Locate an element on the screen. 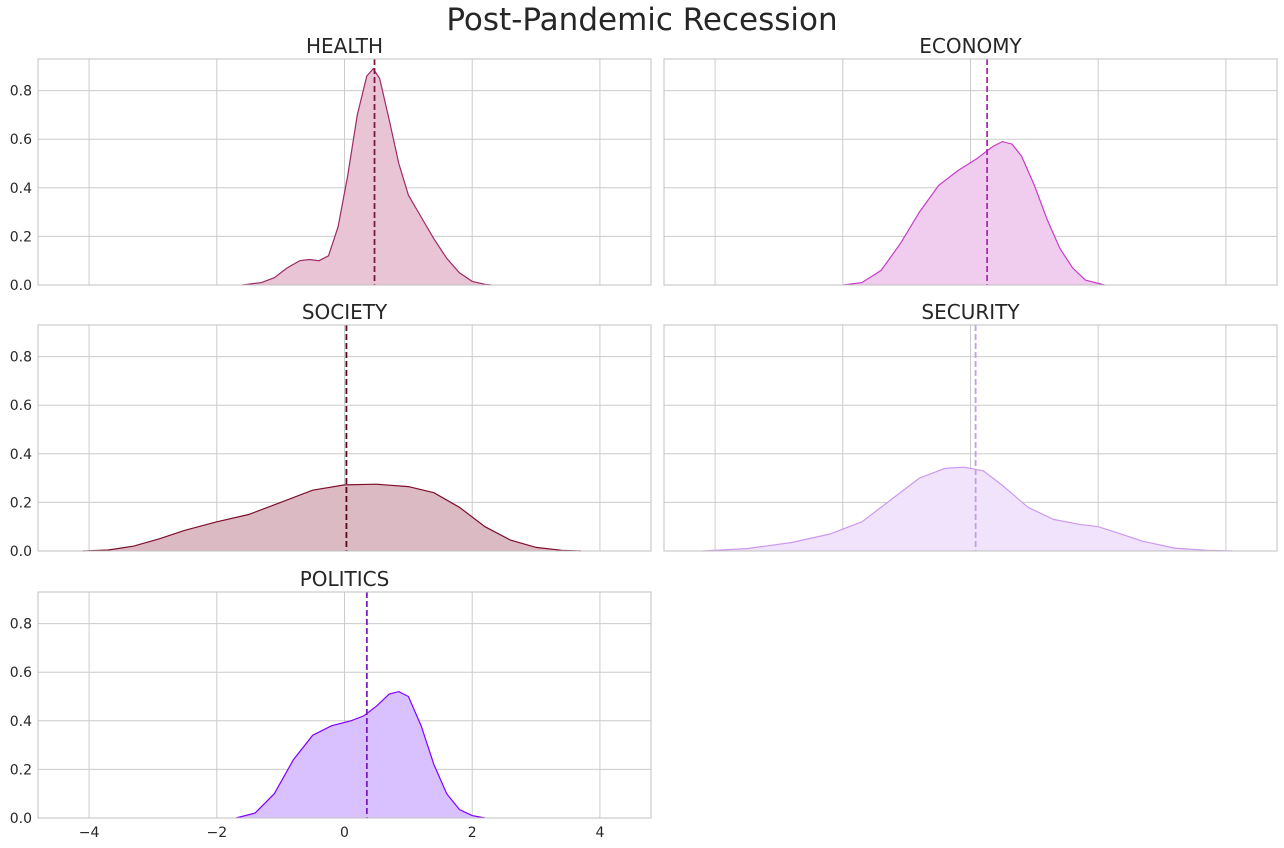 The height and width of the screenshot is (848, 1284). density-area-society is located at coordinates (331, 517).